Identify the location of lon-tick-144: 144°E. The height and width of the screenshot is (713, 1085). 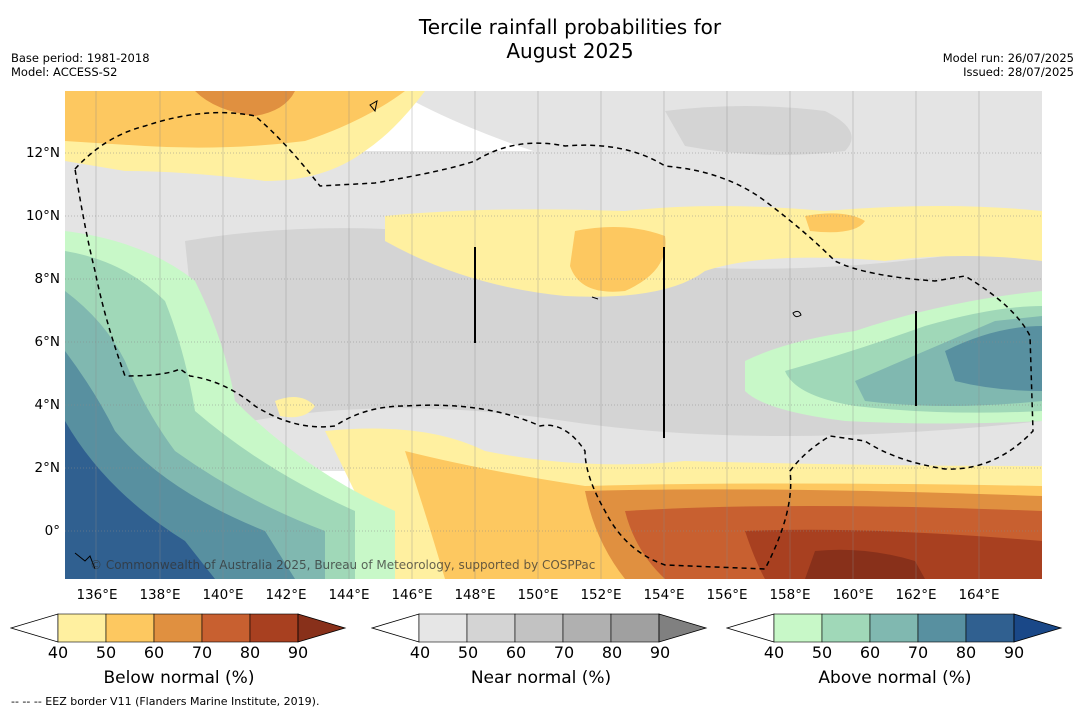
(349, 595).